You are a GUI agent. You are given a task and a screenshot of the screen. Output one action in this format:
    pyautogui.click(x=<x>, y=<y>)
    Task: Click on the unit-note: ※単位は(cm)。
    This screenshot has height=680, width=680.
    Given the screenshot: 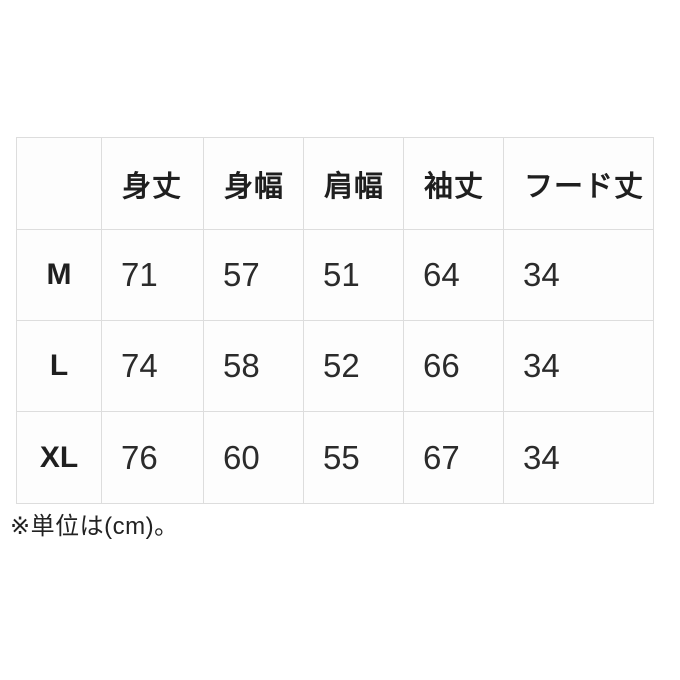 What is the action you would take?
    pyautogui.click(x=94, y=526)
    